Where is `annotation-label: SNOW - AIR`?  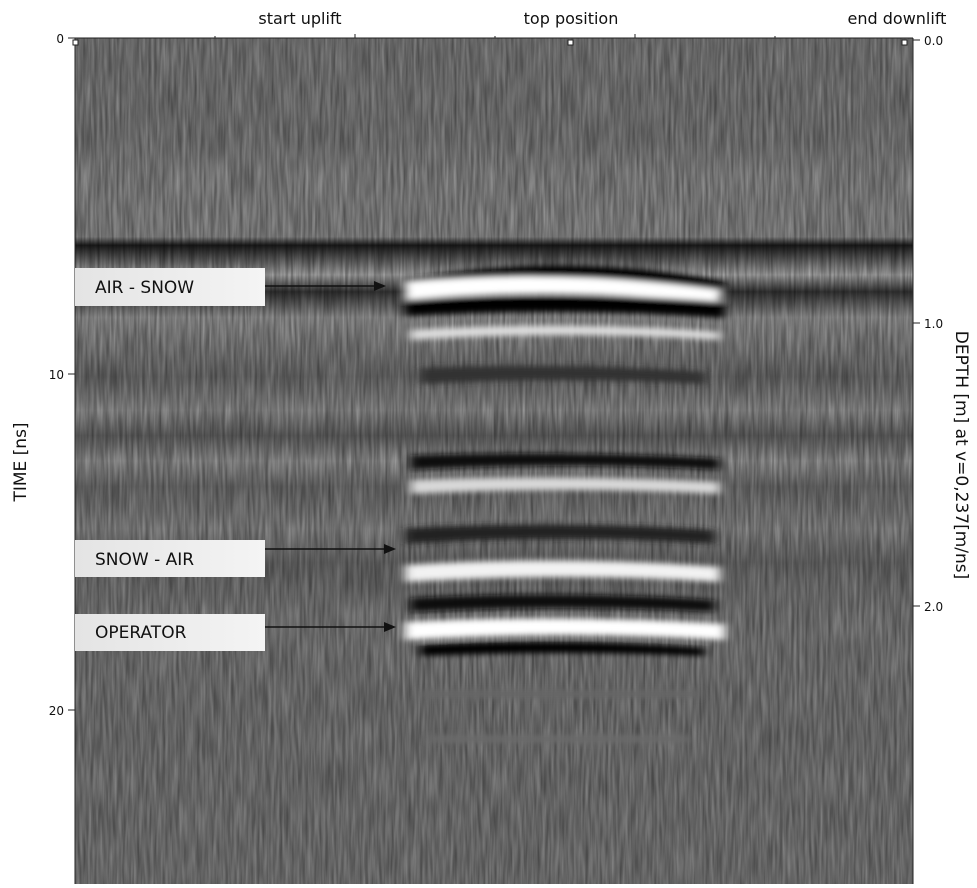
annotation-label: SNOW - AIR is located at coordinates (144, 560).